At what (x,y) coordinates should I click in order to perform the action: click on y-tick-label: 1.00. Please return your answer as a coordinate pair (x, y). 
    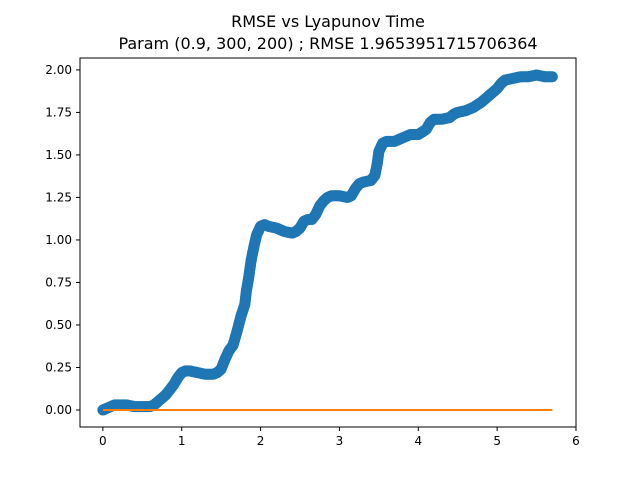
    Looking at the image, I should click on (58, 240).